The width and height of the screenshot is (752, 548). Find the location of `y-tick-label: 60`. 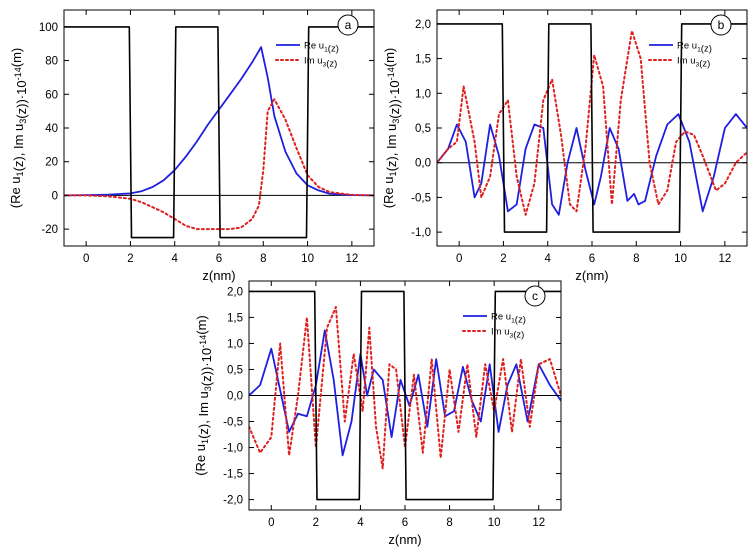

y-tick-label: 60 is located at coordinates (51, 95).